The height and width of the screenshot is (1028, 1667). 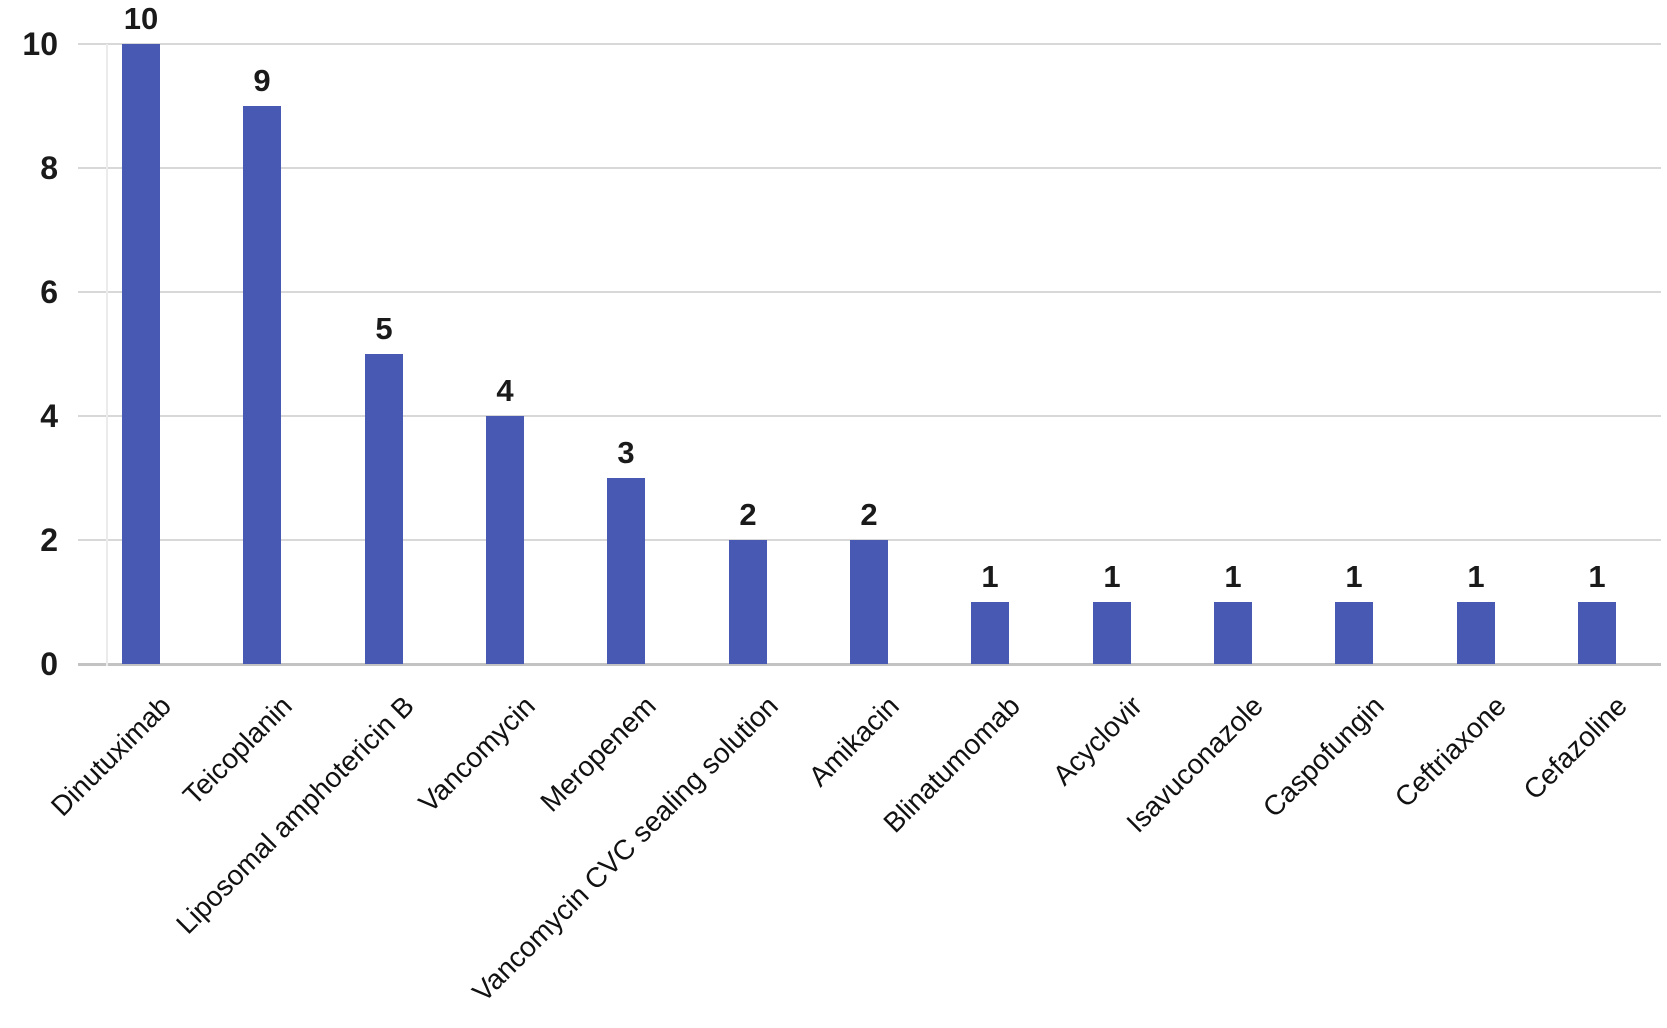 I want to click on y-axis-line, so click(x=107, y=355).